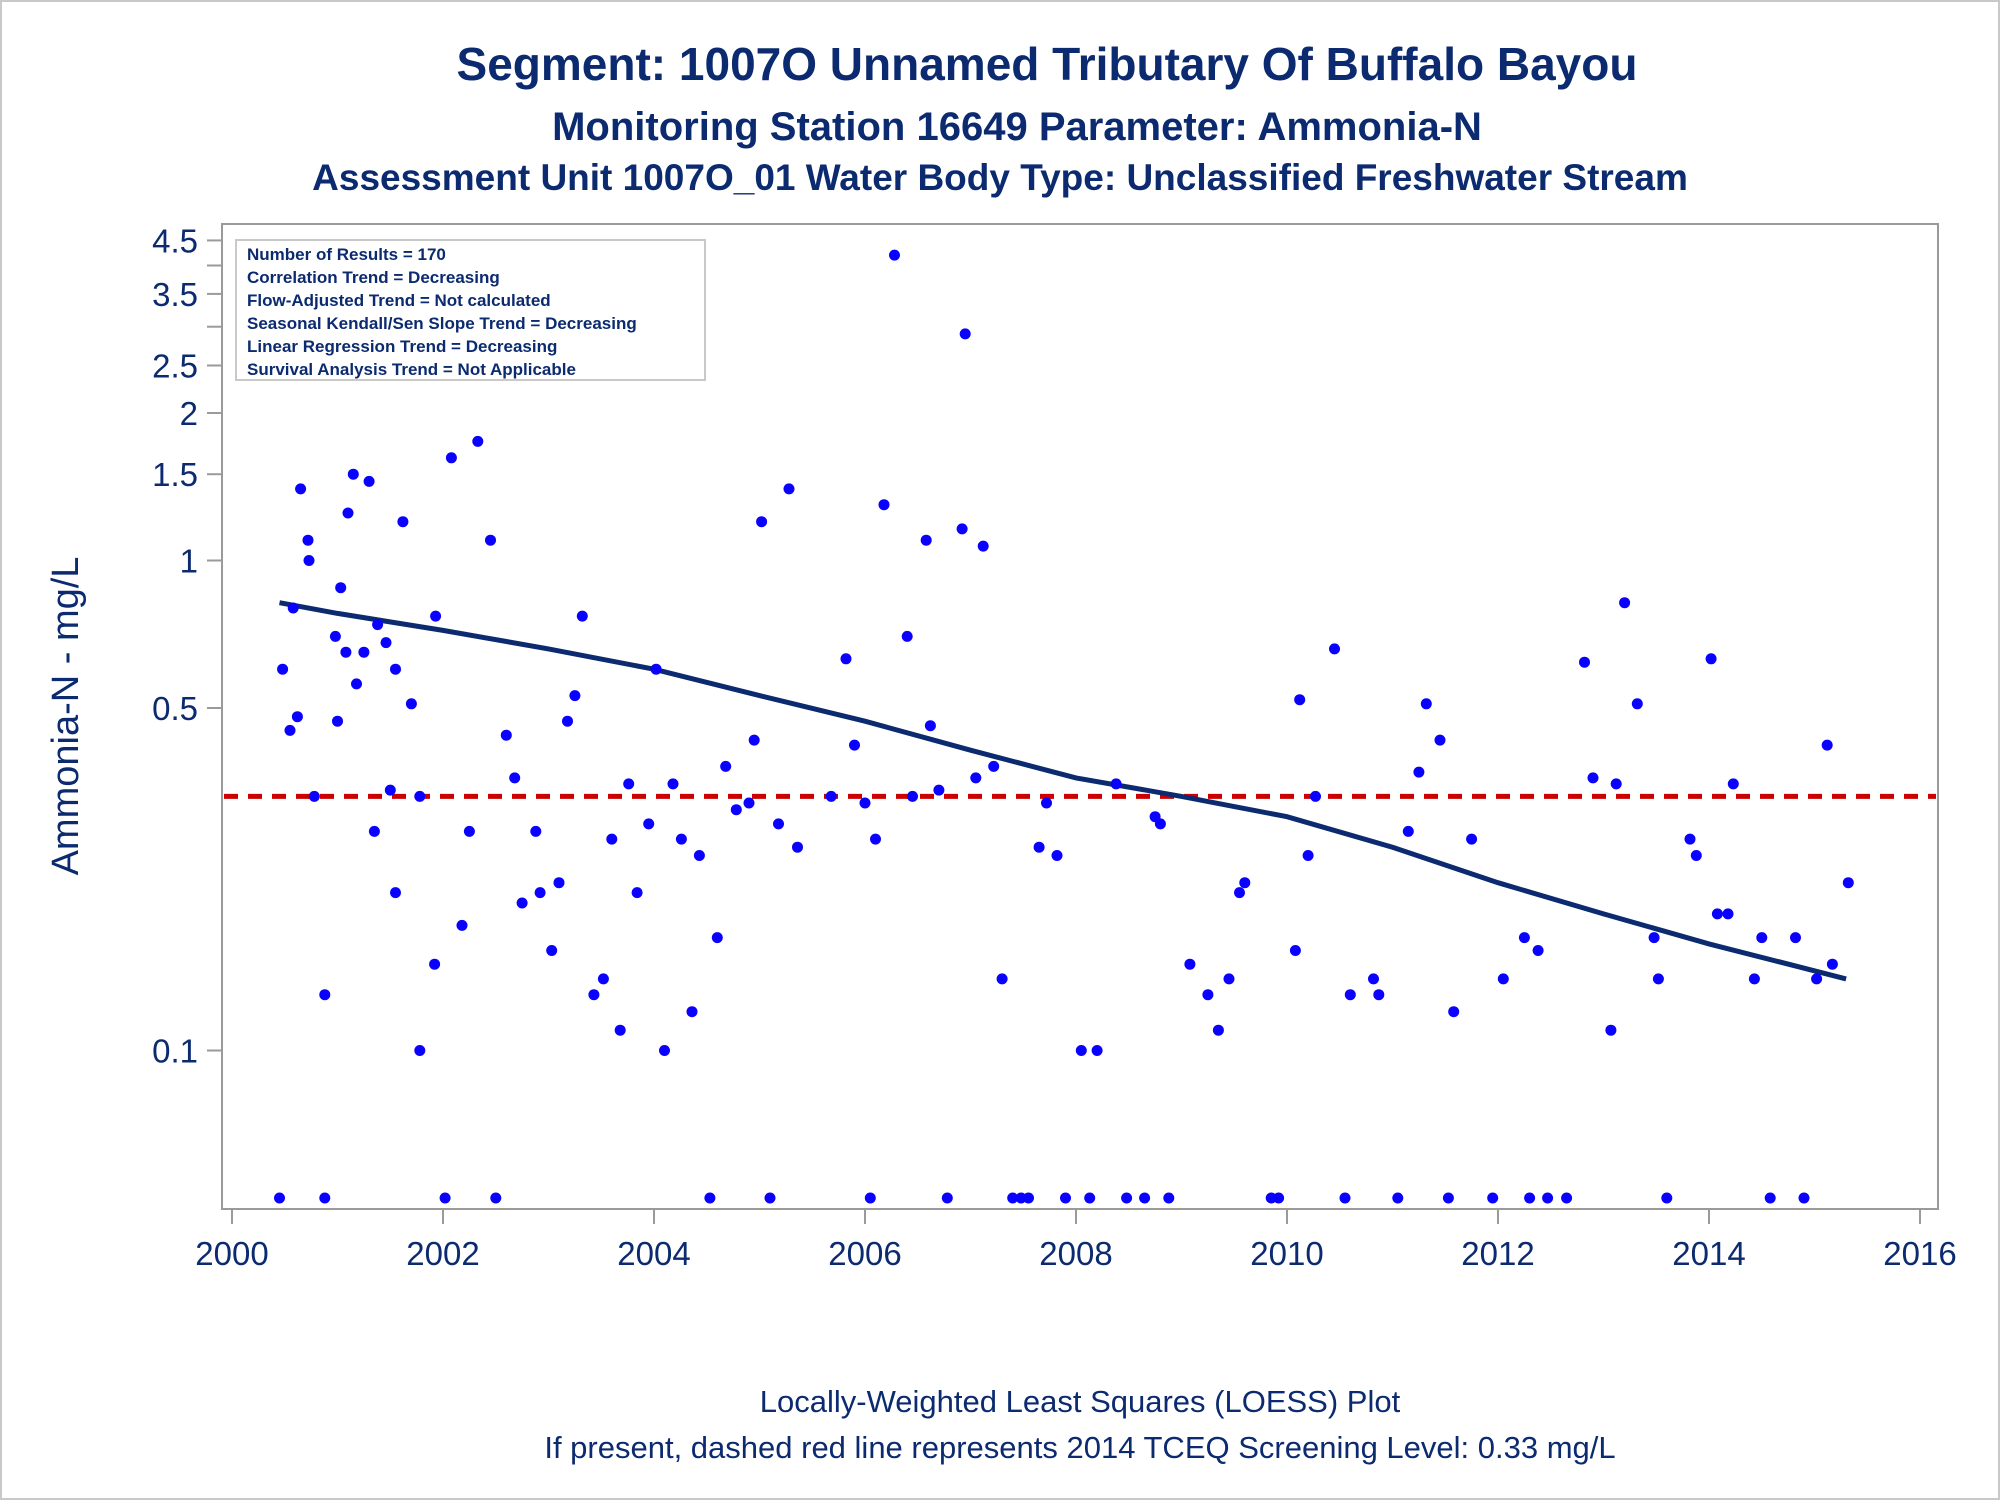  What do you see at coordinates (175, 474) in the screenshot?
I see `y-tick-label: 1.5` at bounding box center [175, 474].